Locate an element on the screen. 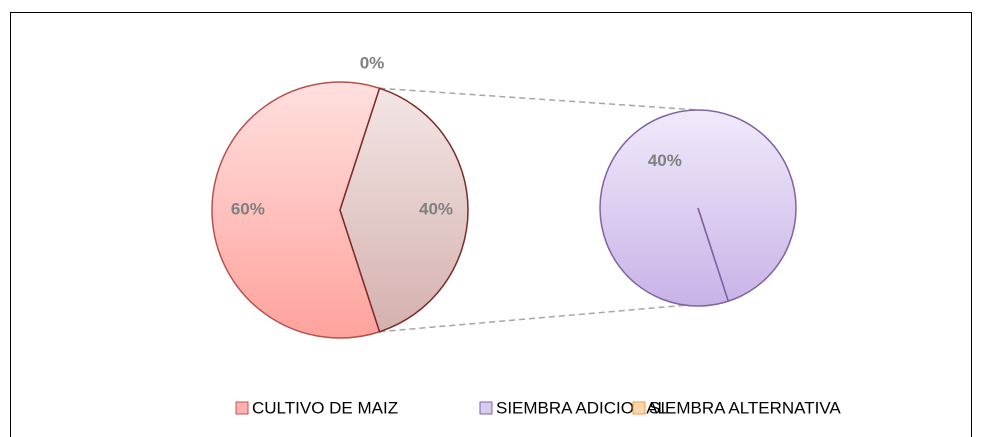  legend-label: CULTIVO DE MAIZ is located at coordinates (325, 407).